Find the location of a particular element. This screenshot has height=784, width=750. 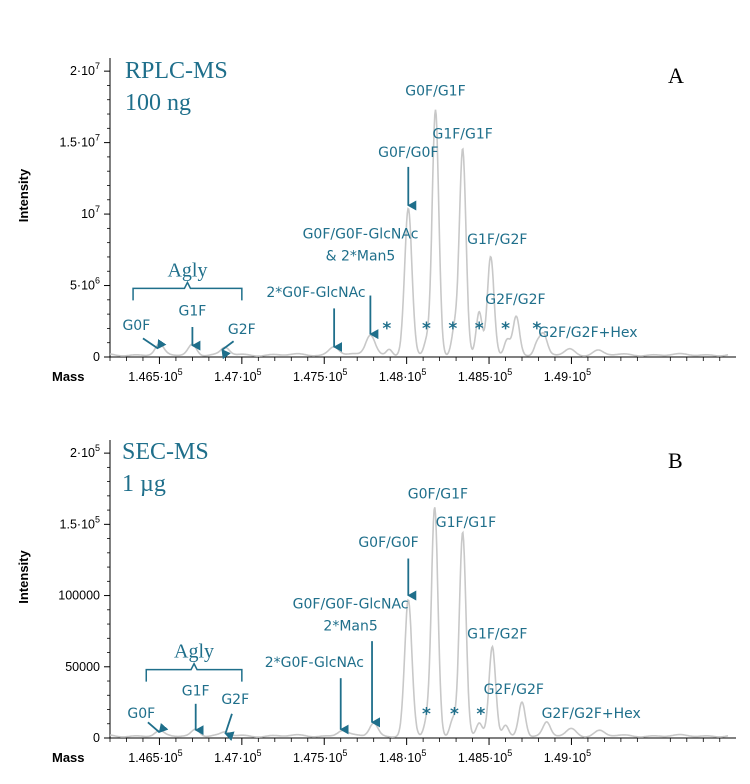

peak-annotation: & 2*Man5 is located at coordinates (361, 256).